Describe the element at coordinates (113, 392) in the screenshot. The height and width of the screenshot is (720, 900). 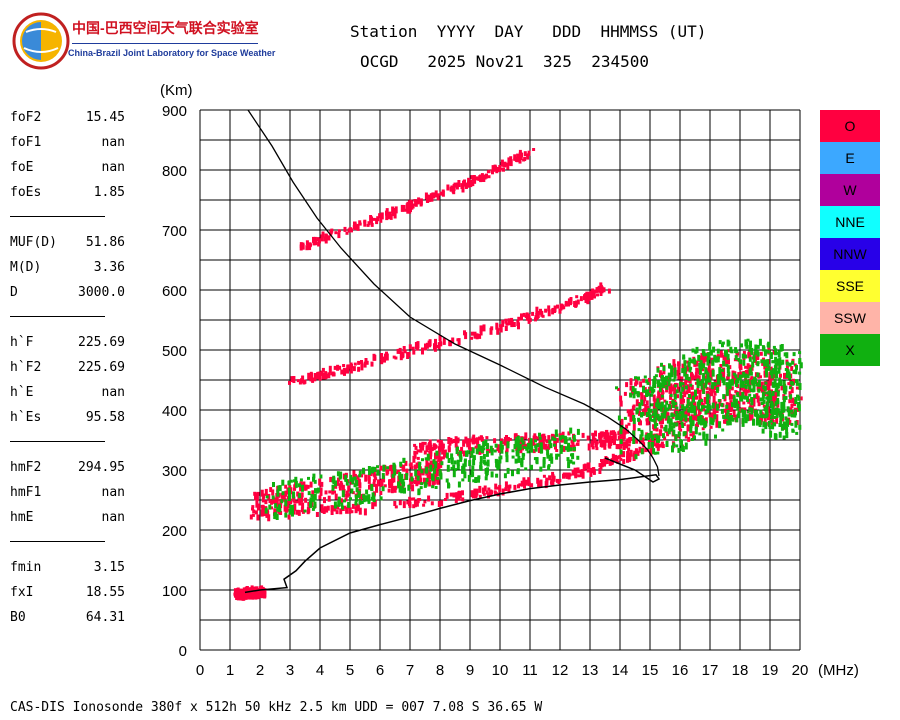
I see `param-value: nan` at that location.